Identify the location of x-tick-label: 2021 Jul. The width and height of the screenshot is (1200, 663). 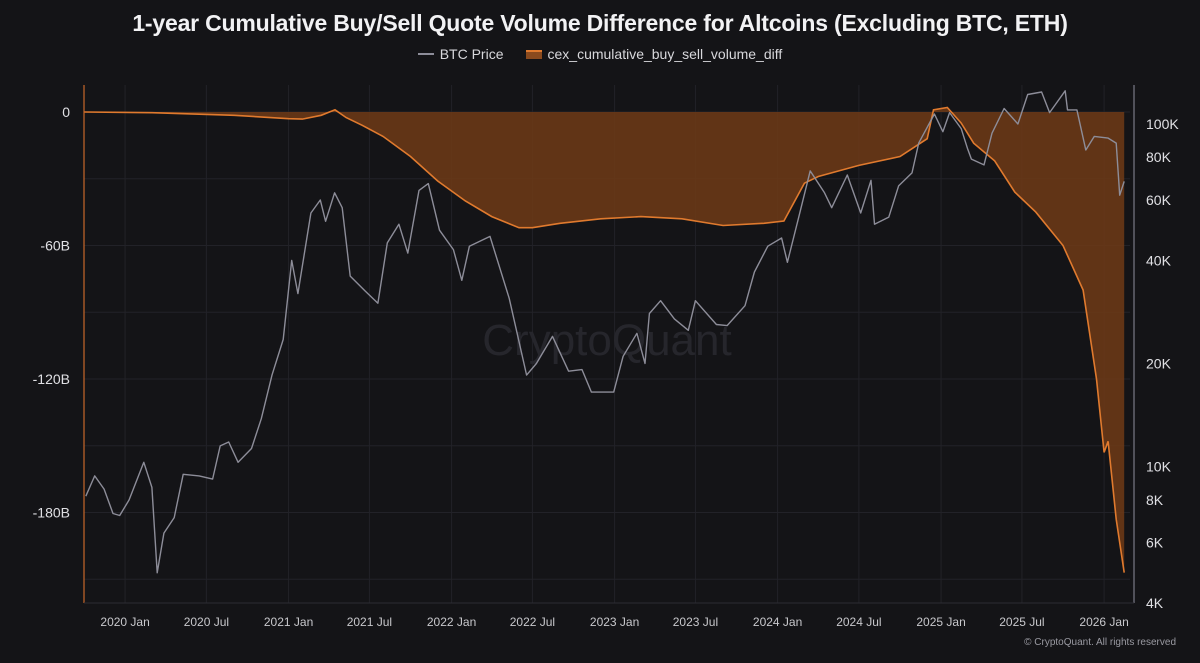
(369, 622).